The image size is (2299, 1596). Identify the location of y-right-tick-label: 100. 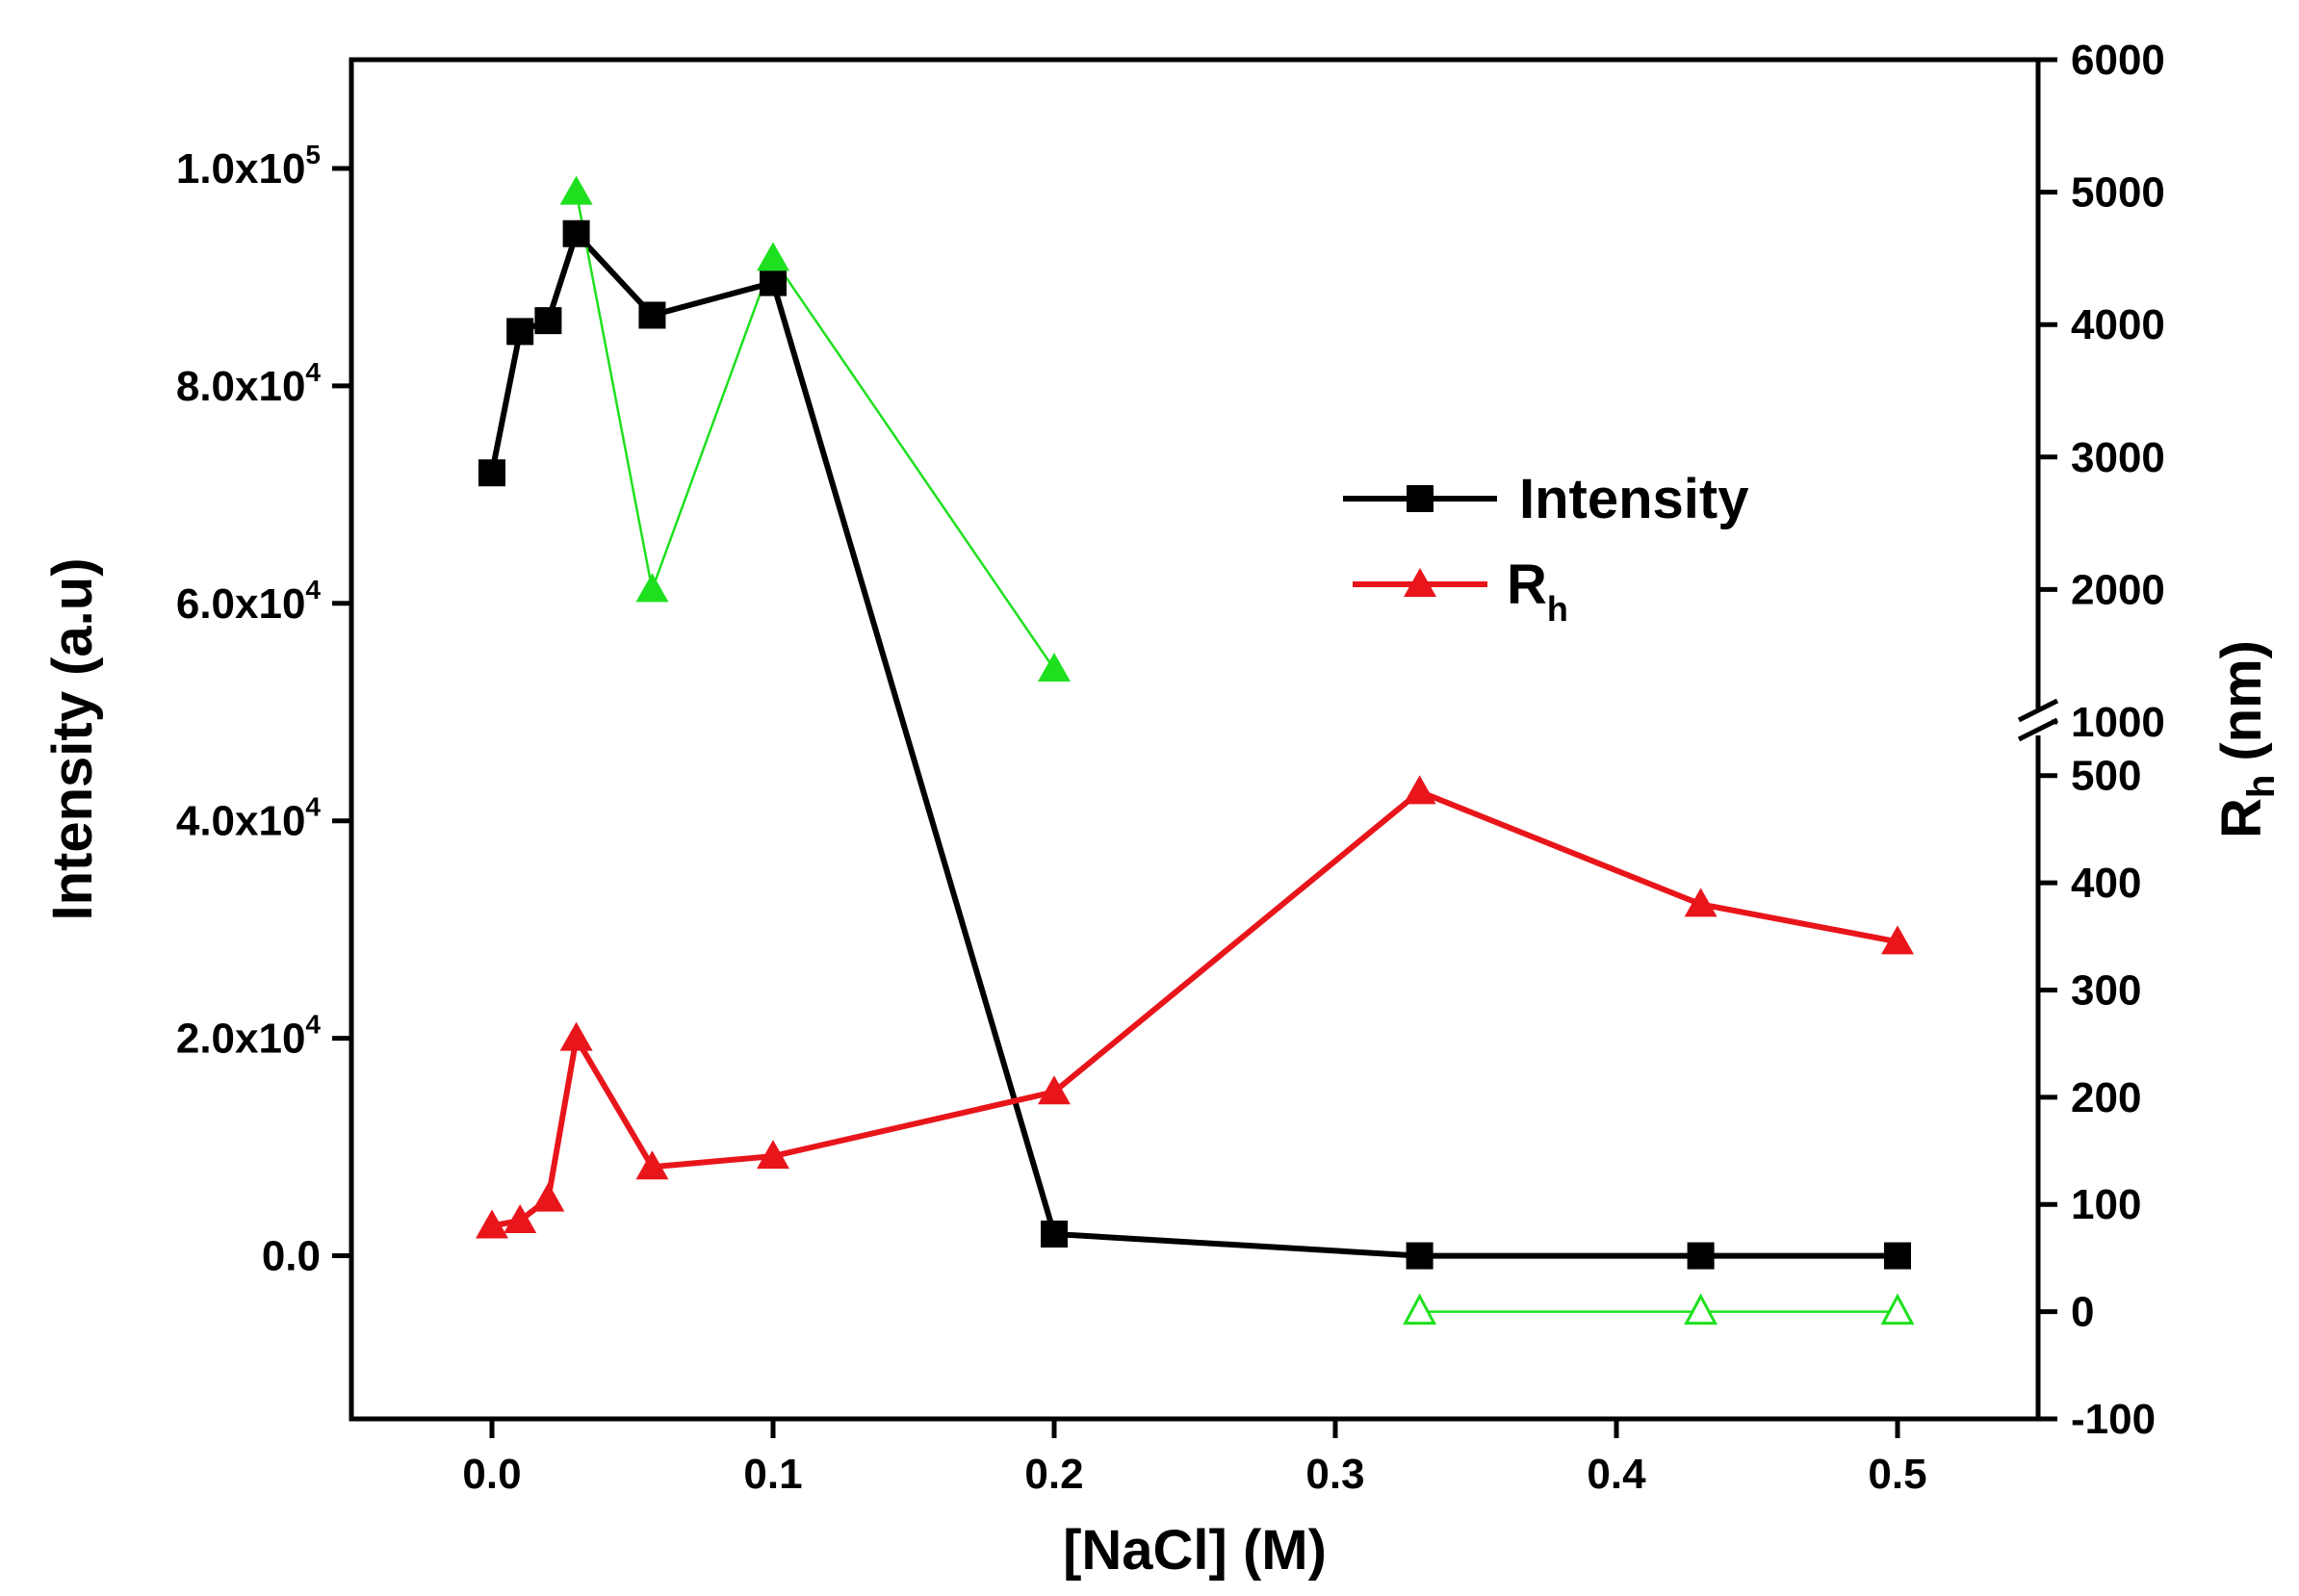
(2106, 1204).